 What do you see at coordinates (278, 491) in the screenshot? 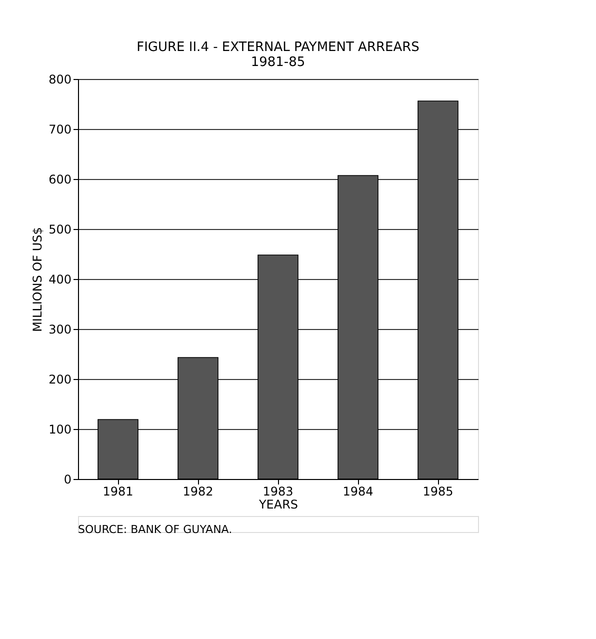
I see `x-tick-label: 1983` at bounding box center [278, 491].